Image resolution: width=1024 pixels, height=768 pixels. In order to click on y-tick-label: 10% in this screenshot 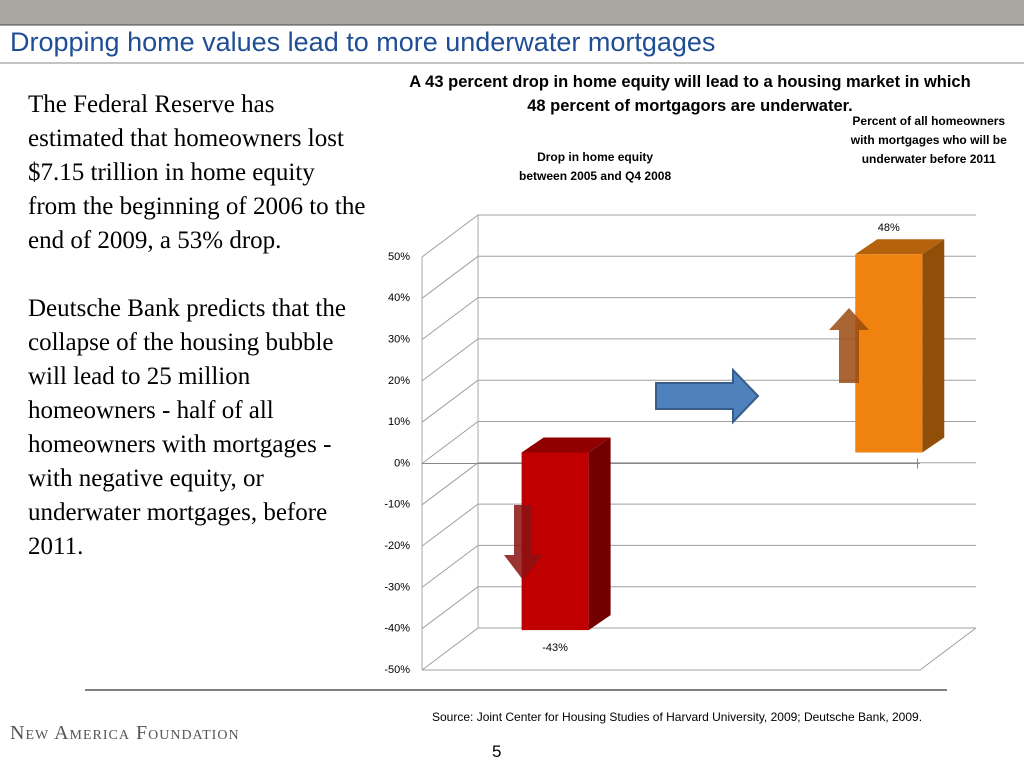, I will do `click(399, 422)`.